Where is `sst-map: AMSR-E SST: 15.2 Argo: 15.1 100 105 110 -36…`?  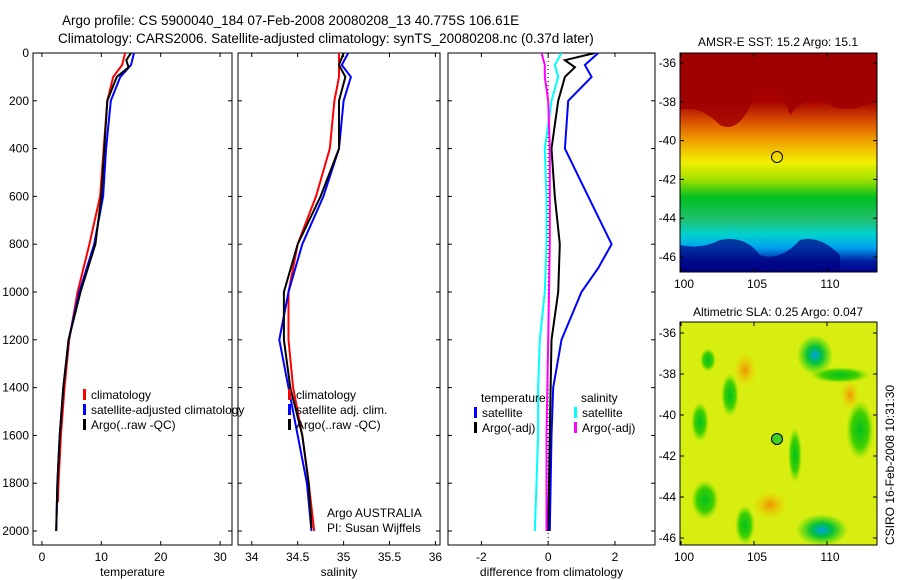
sst-map: AMSR-E SST: 15.2 Argo: 15.1 100 105 110 -36… is located at coordinates (768, 163).